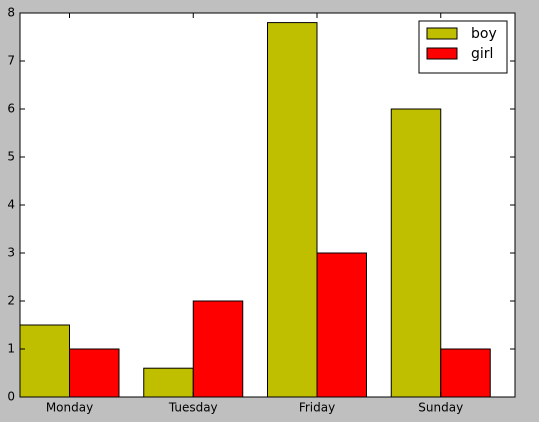  What do you see at coordinates (11, 157) in the screenshot?
I see `y-tick-label: 5` at bounding box center [11, 157].